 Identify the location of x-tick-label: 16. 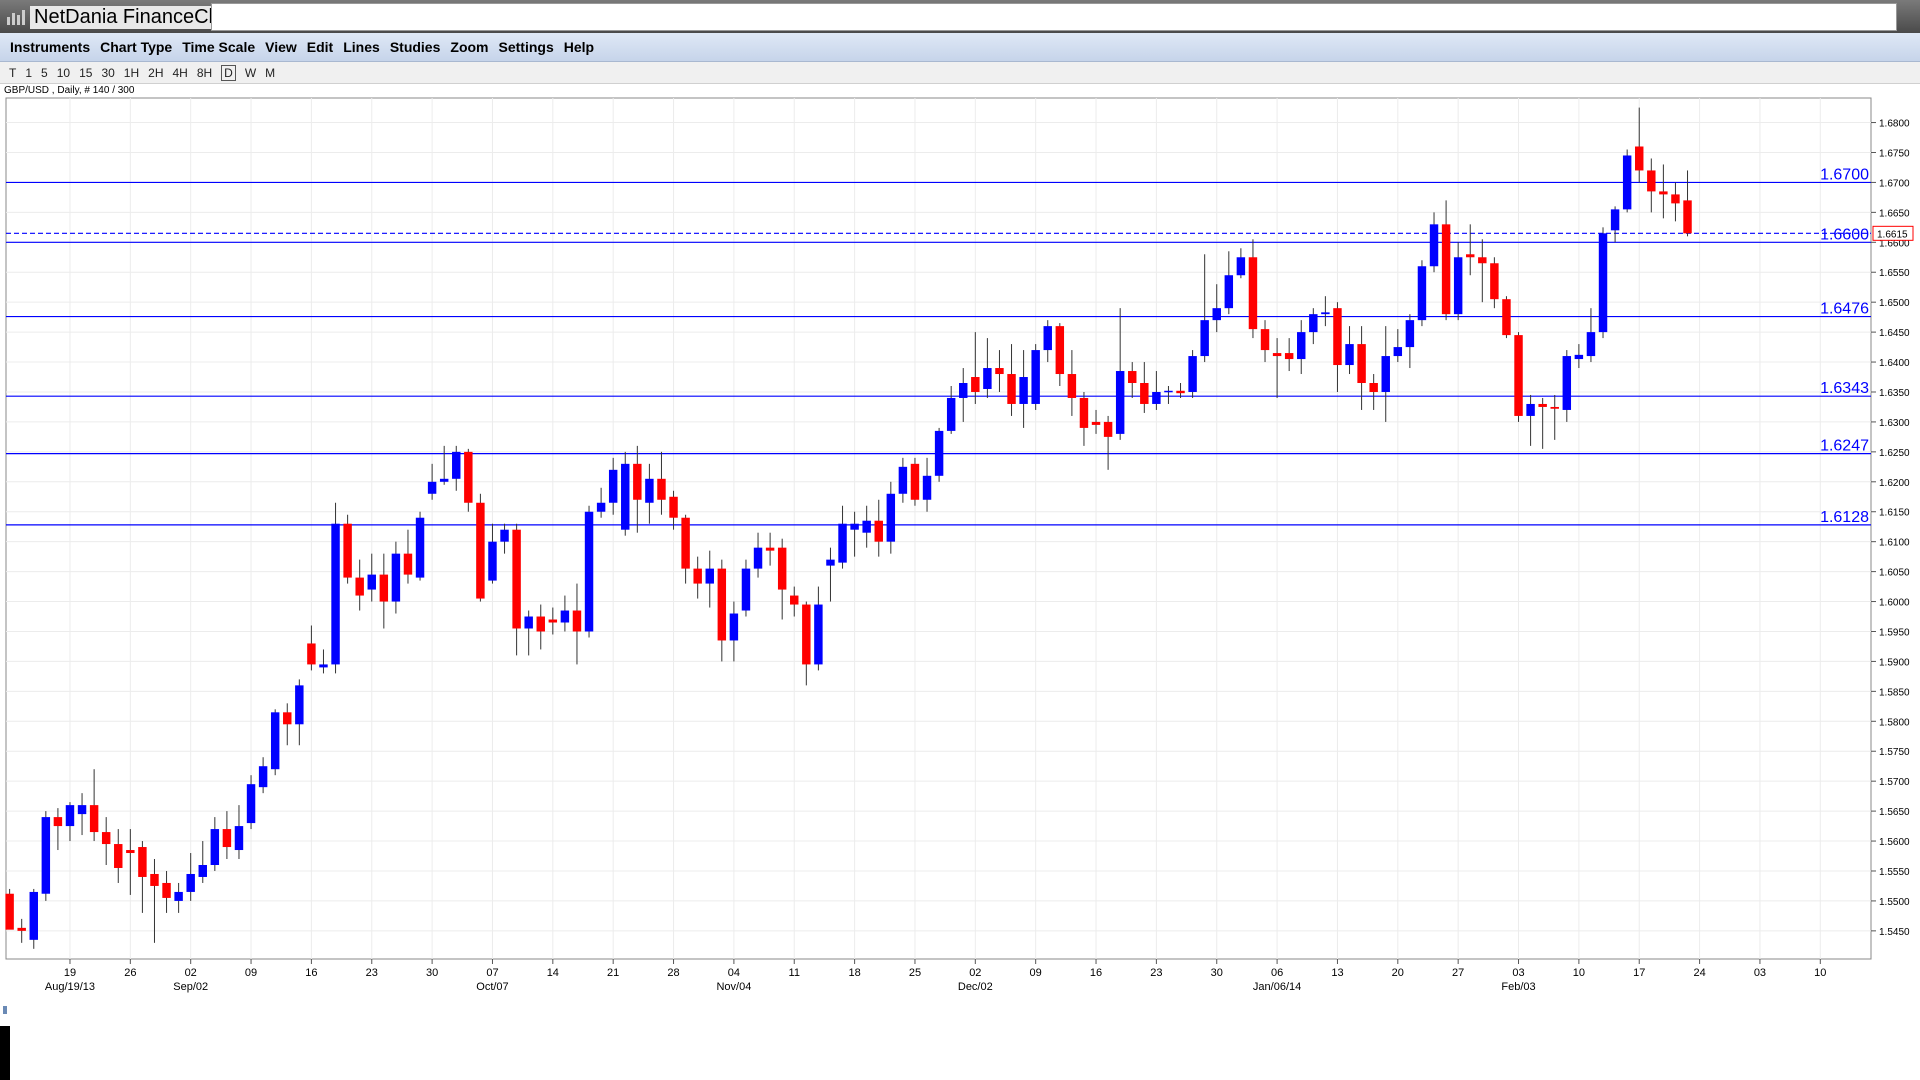
(1096, 973).